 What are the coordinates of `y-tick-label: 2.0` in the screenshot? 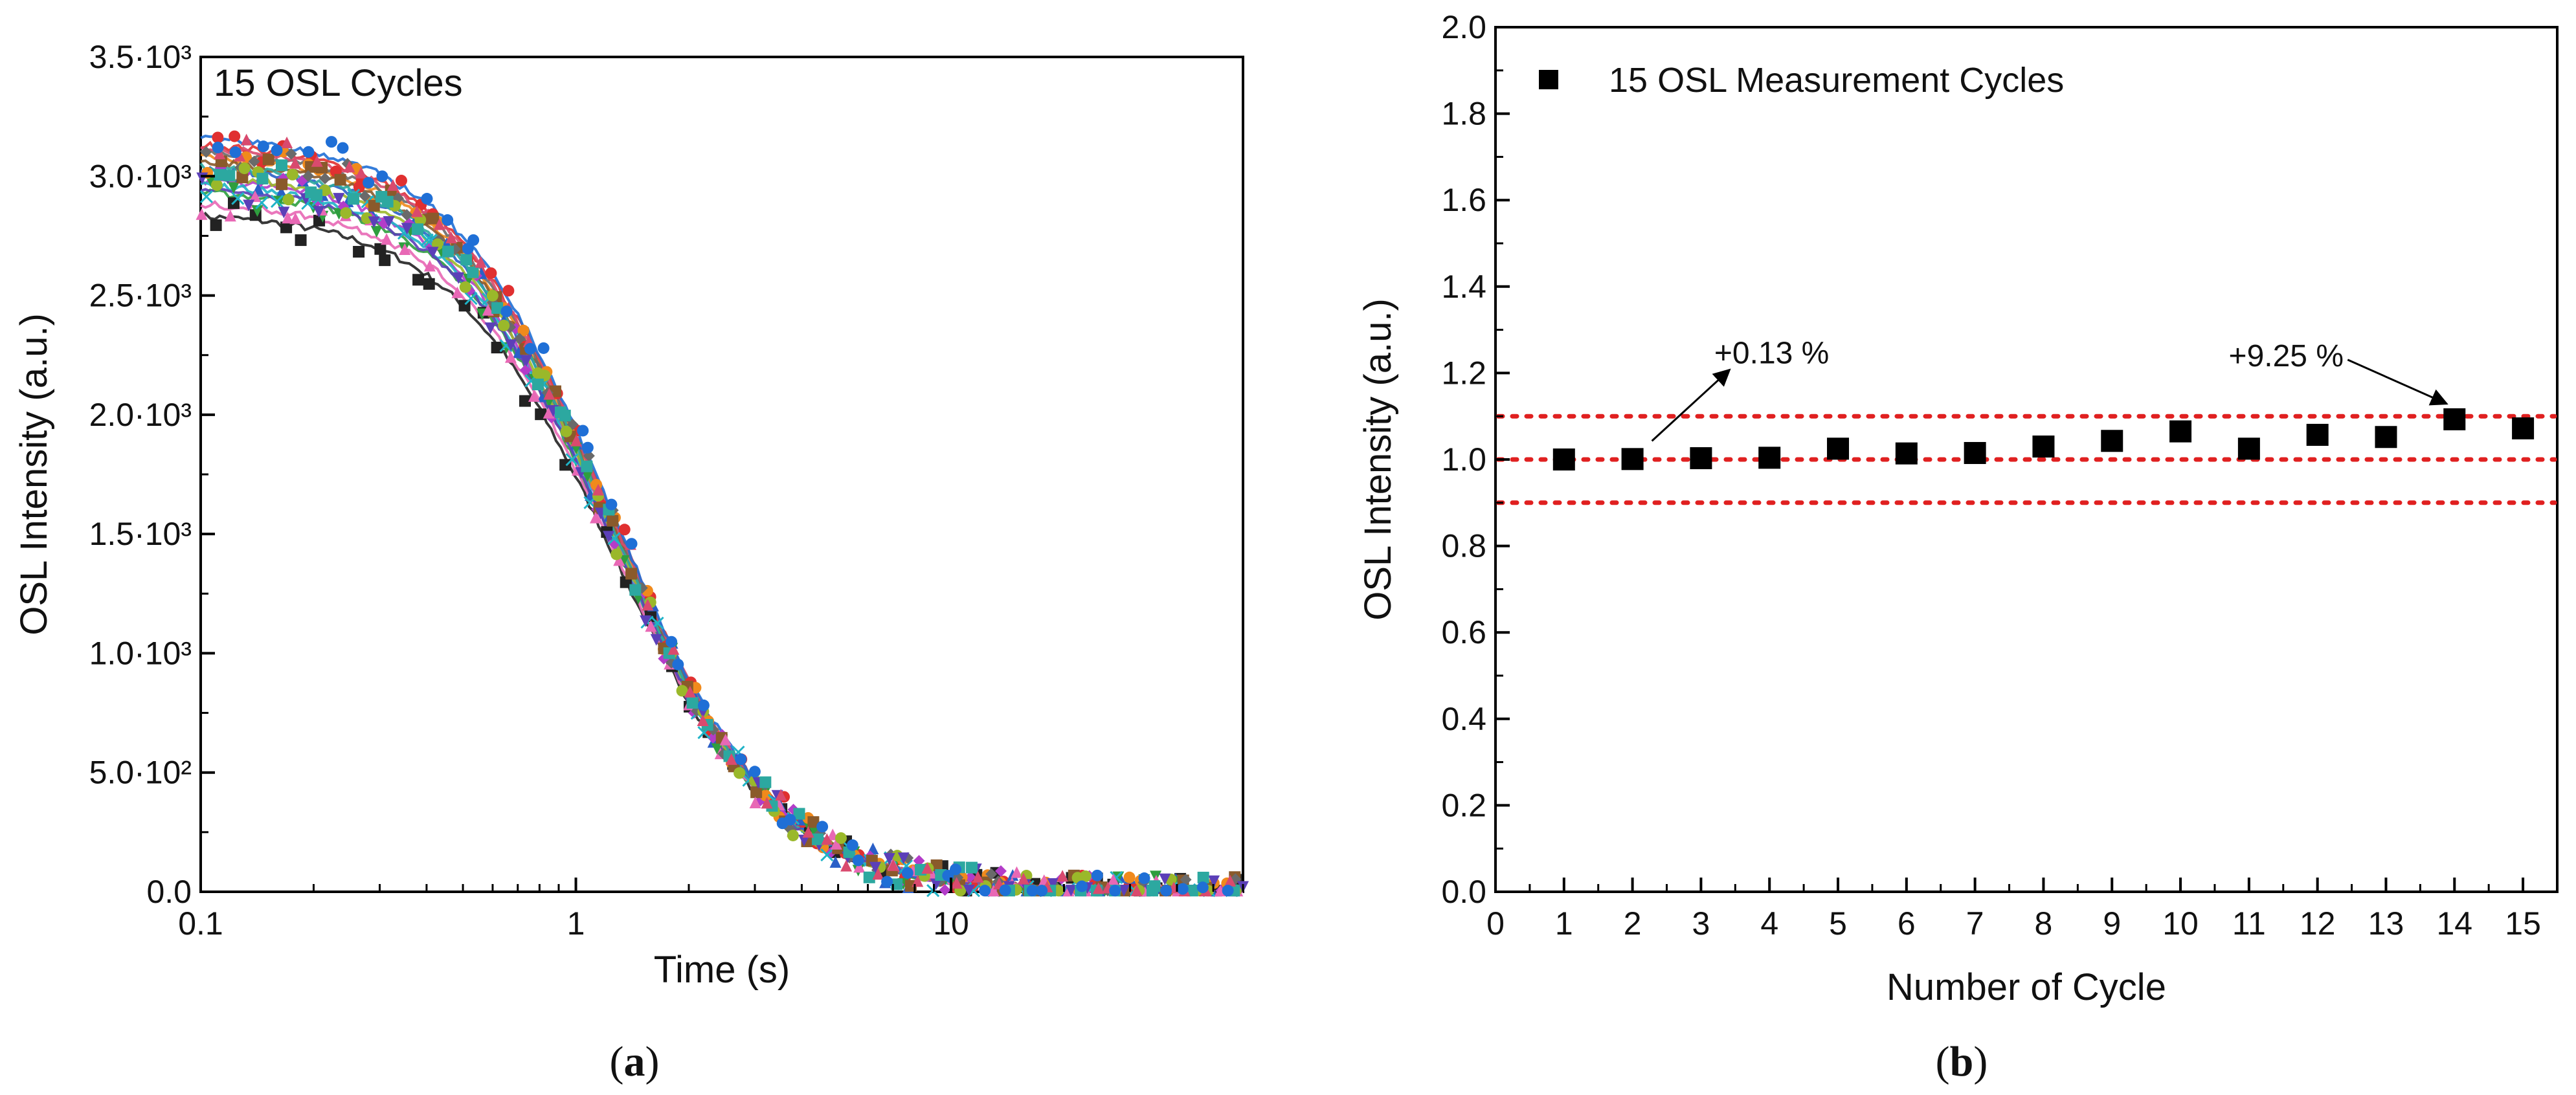 It's located at (1463, 27).